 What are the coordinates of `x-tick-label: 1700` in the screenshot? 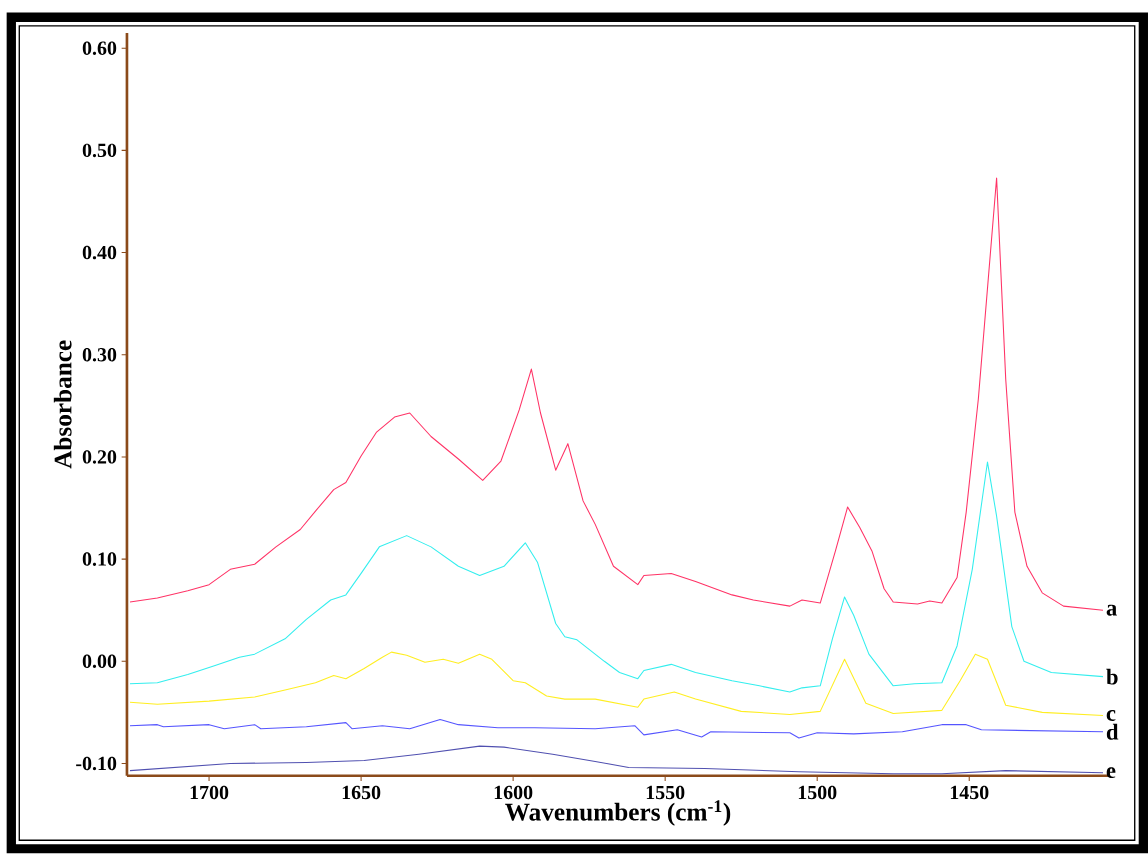 It's located at (209, 792).